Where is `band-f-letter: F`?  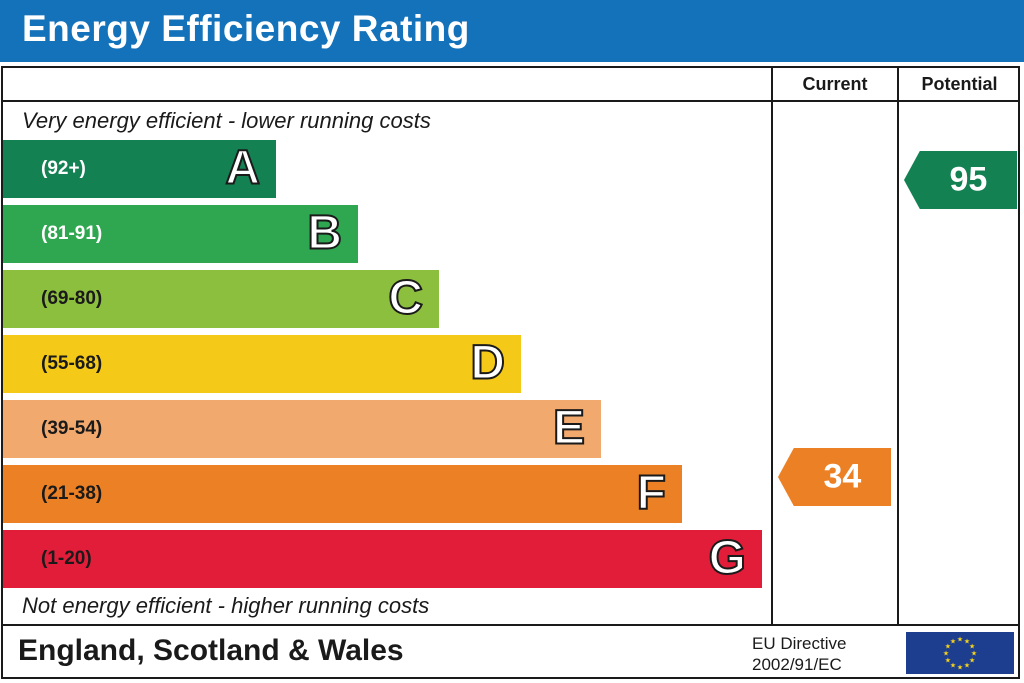
band-f-letter: F is located at coordinates (651, 492).